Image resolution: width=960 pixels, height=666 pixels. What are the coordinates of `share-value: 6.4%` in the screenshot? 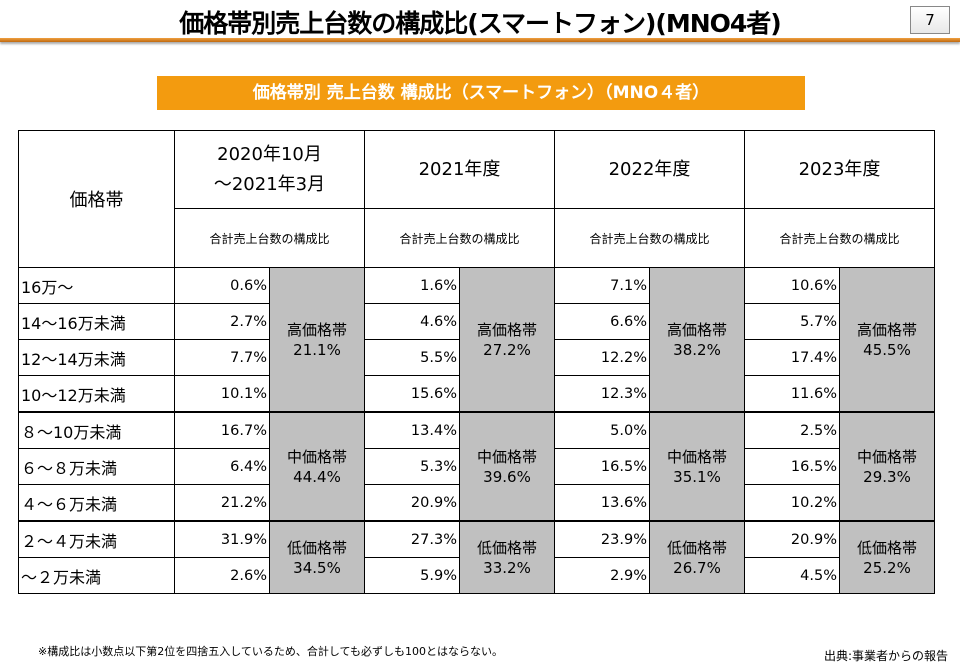 It's located at (222, 466).